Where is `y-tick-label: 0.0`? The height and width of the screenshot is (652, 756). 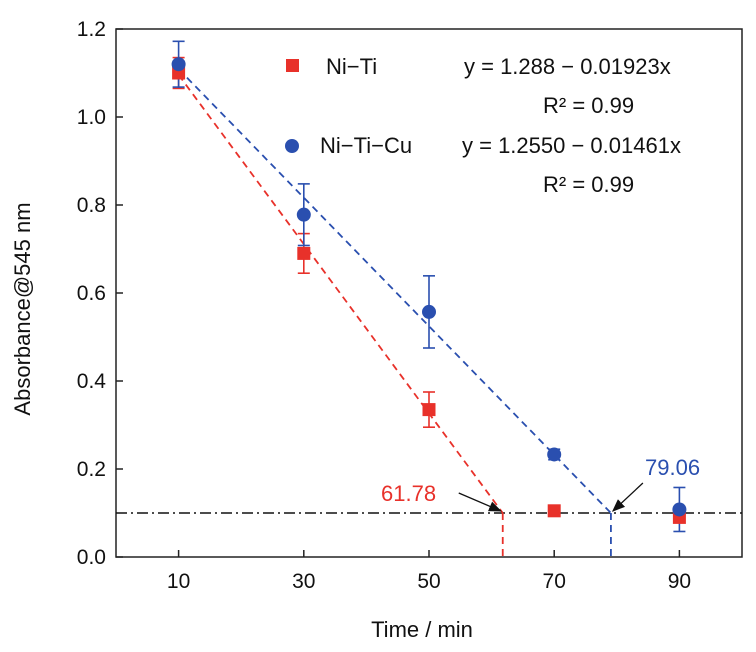 y-tick-label: 0.0 is located at coordinates (91, 557).